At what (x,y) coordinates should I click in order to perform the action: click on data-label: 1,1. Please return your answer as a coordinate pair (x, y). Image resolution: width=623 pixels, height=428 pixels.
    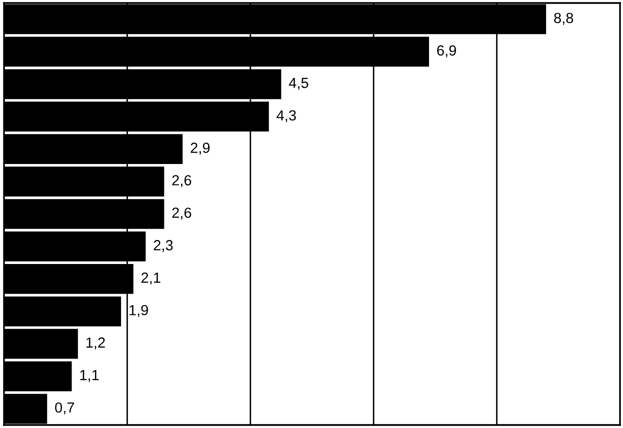
    Looking at the image, I should click on (89, 376).